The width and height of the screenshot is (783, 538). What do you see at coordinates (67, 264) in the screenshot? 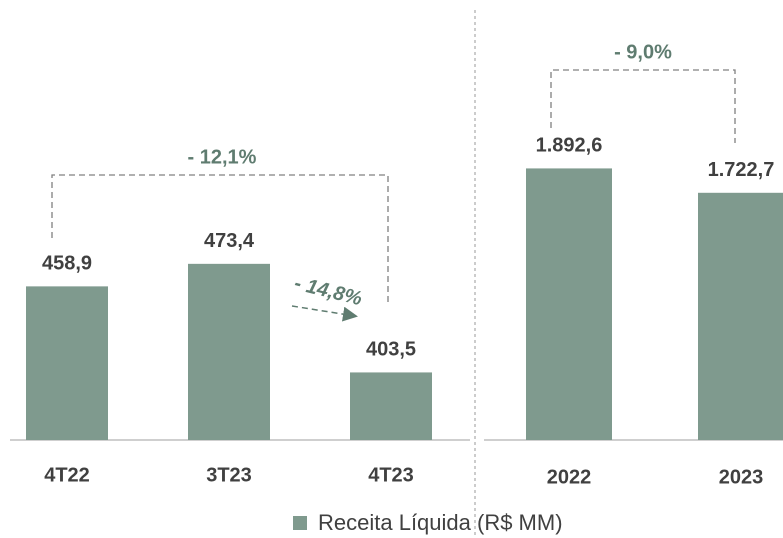
I see `data-label: 458,9` at bounding box center [67, 264].